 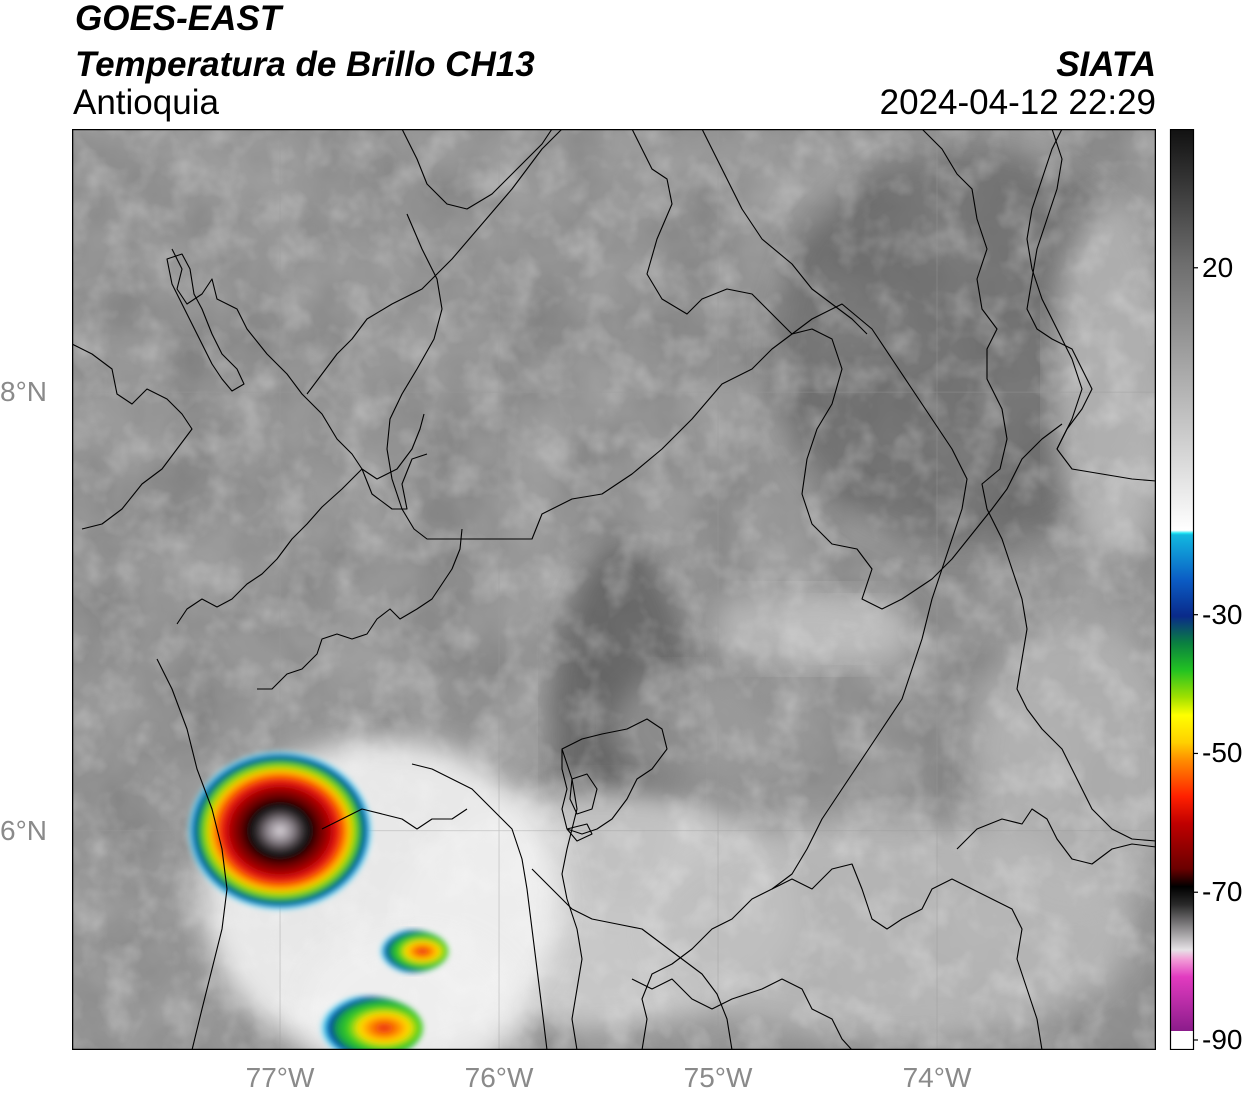 I want to click on lat-tick-label-0: 8°N, so click(x=23, y=392).